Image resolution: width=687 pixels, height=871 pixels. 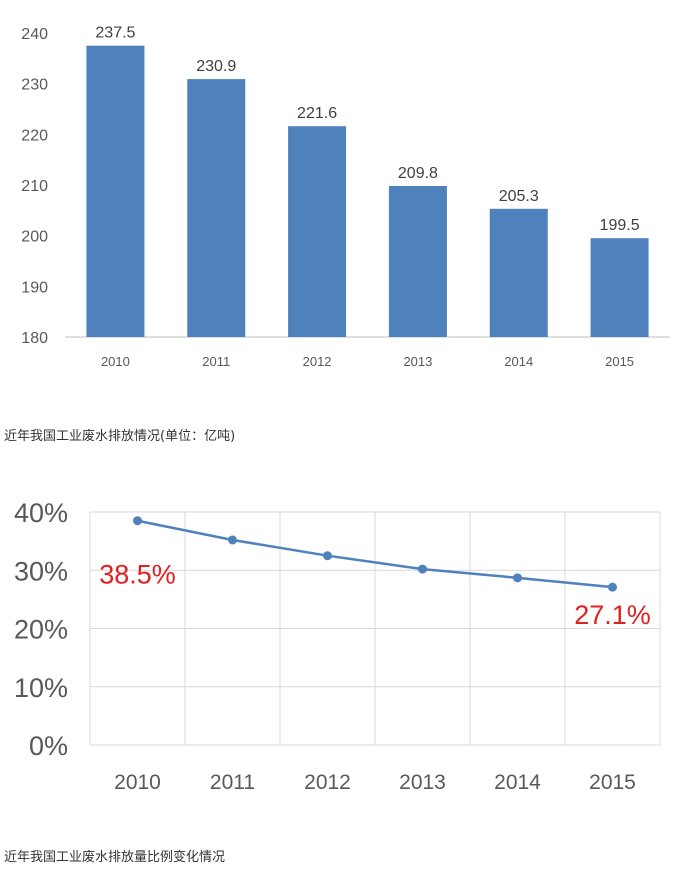 I want to click on point-2010, so click(x=137, y=521).